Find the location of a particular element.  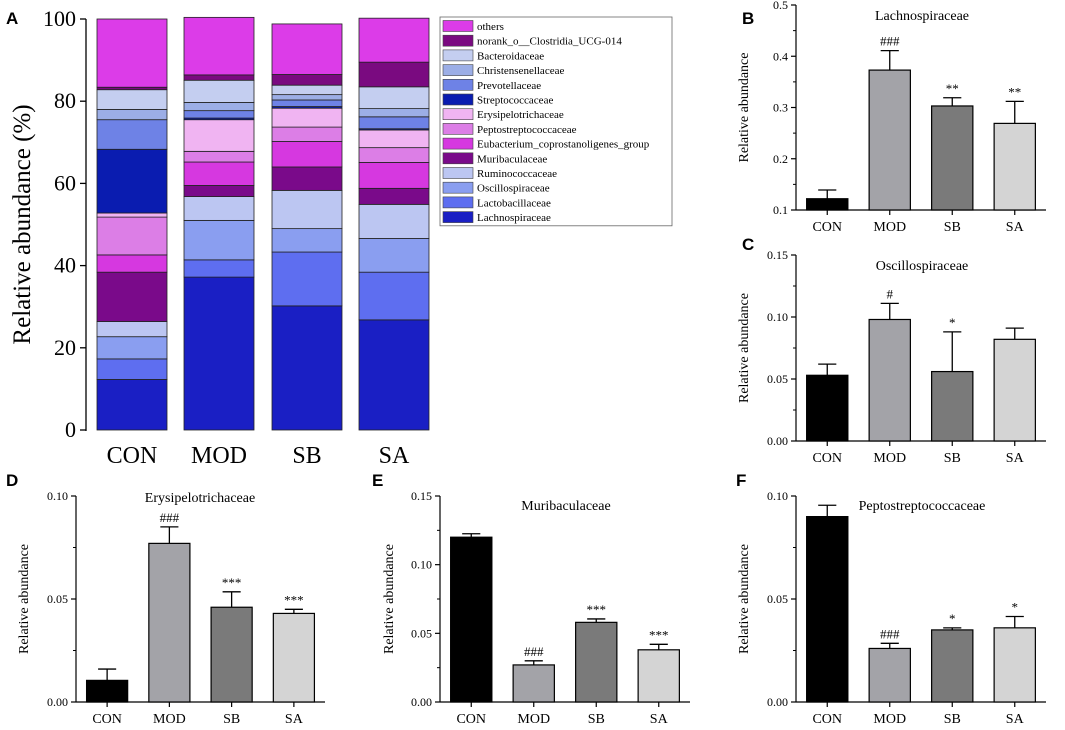

y-tick-label: 0.15 is located at coordinates (777, 255).